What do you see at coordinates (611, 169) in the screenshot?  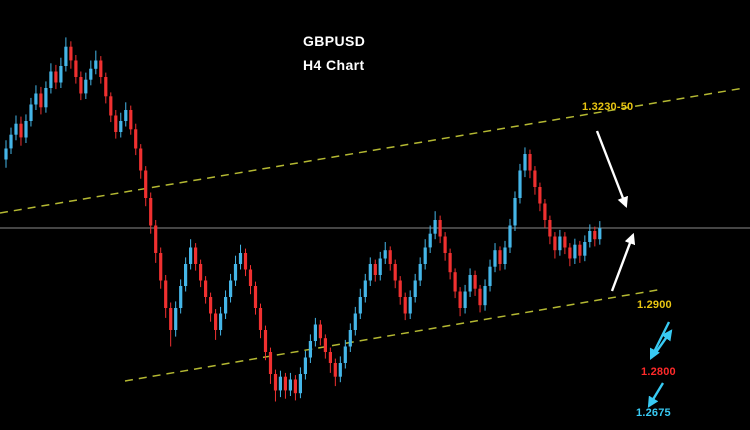 I see `arrow-drop-from-resistance` at bounding box center [611, 169].